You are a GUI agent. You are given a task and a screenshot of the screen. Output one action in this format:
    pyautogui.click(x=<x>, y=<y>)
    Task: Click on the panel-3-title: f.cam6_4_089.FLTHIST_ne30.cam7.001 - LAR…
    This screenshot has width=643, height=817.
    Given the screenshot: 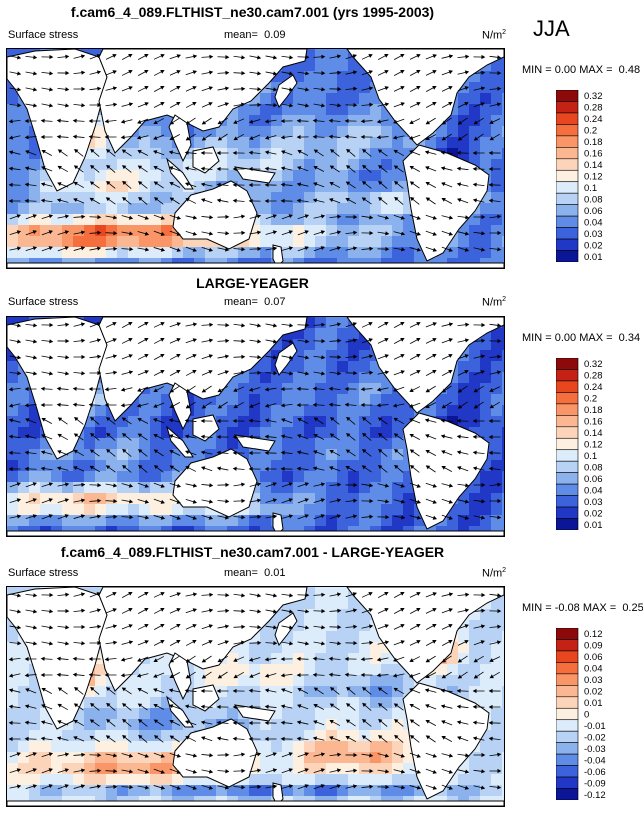 What is the action you would take?
    pyautogui.click(x=252, y=552)
    